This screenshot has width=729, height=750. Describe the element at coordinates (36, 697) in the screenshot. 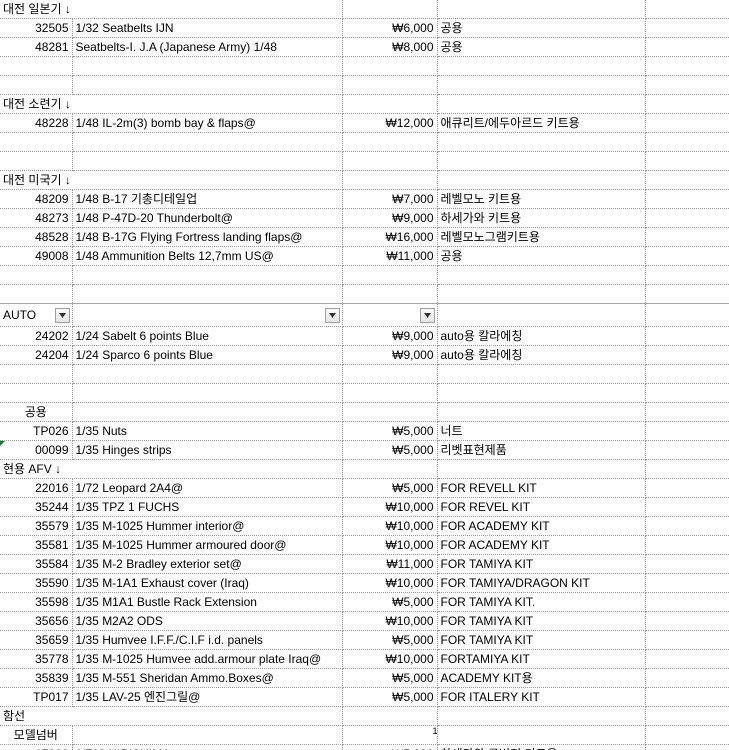

I see `cell-code: TP017` at that location.